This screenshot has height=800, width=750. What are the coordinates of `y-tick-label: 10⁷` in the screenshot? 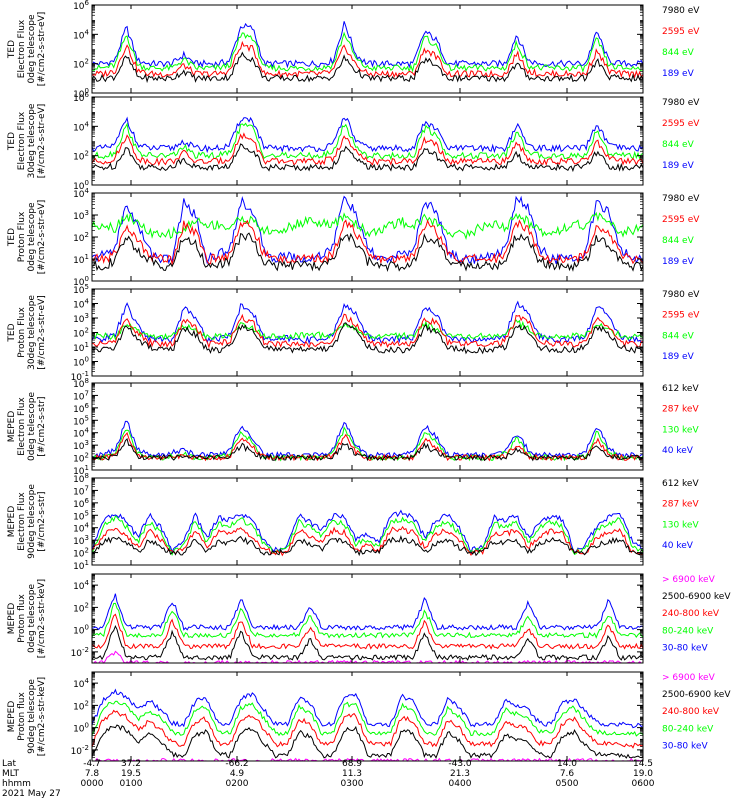 It's located at (81, 490).